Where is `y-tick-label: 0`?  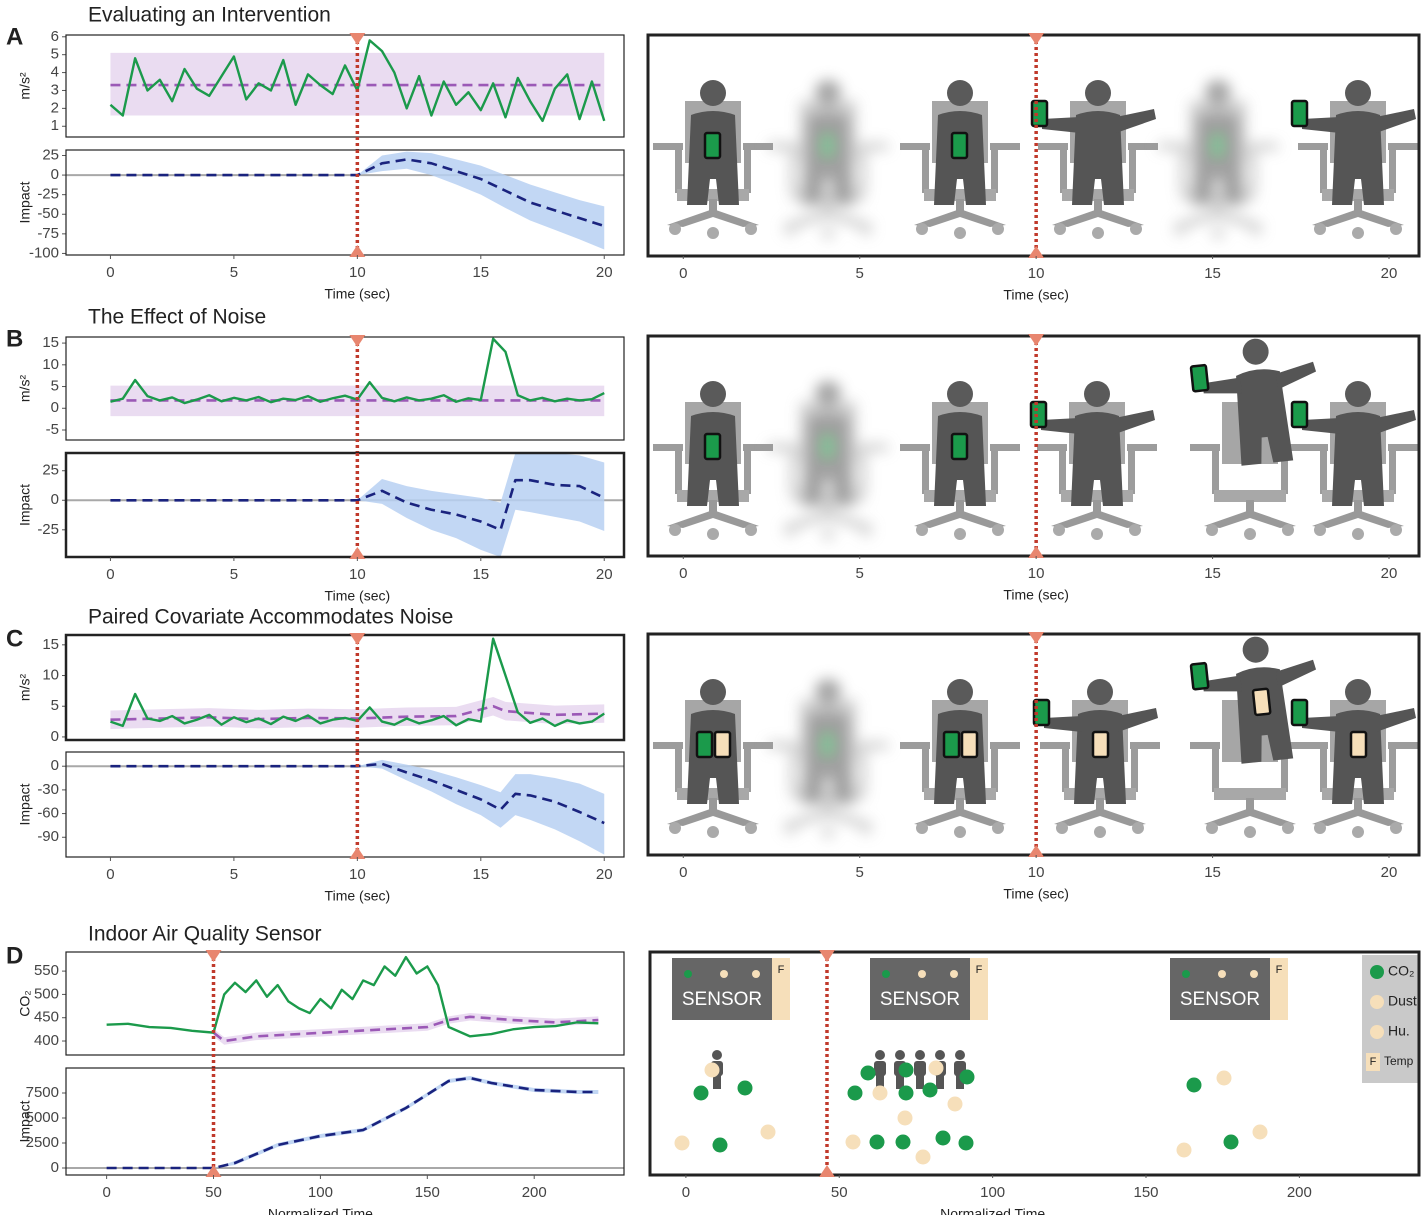 y-tick-label: 0 is located at coordinates (55, 174).